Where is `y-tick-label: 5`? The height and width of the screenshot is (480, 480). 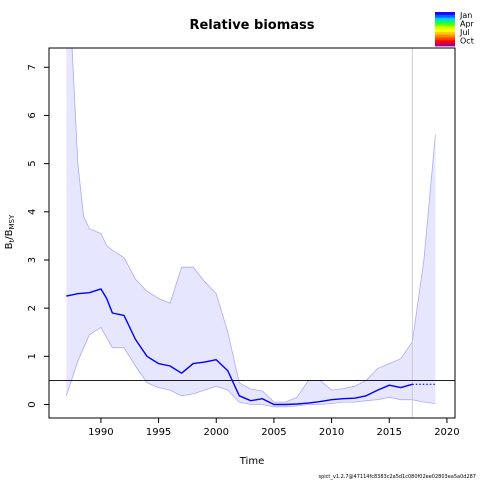 y-tick-label: 5 is located at coordinates (32, 163).